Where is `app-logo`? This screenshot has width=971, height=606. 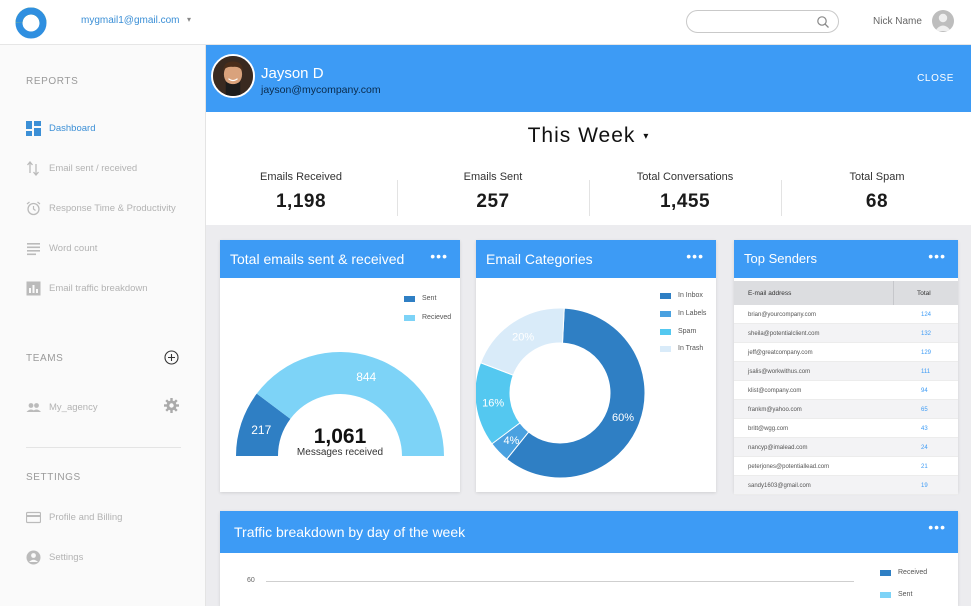
app-logo is located at coordinates (31, 23).